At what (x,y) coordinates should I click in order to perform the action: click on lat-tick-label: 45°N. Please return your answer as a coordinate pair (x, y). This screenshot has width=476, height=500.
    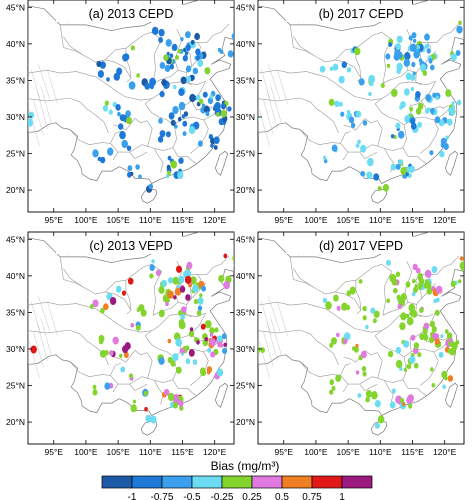
    Looking at the image, I should click on (245, 239).